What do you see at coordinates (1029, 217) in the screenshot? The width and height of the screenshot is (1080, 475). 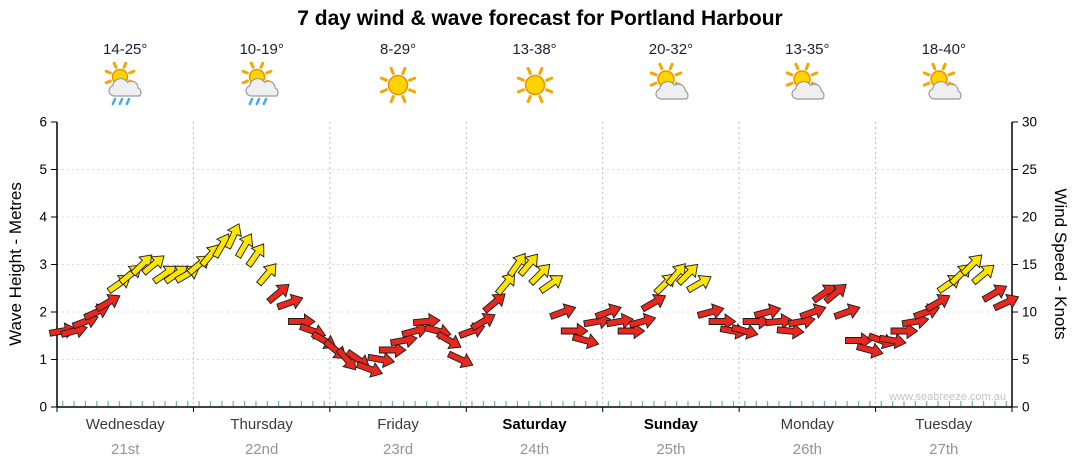 I see `right-tick-label: 20` at bounding box center [1029, 217].